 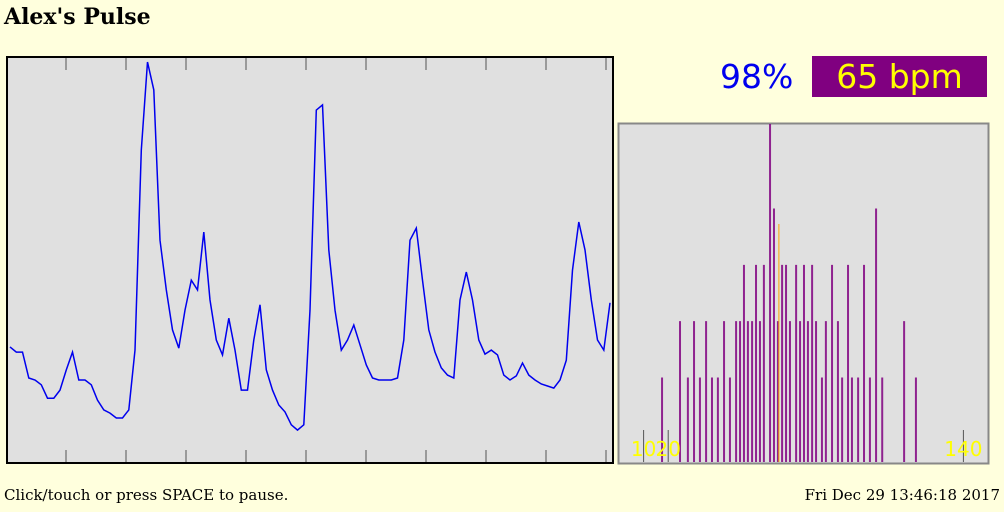 I want to click on page-title: Alex's Pulse, so click(x=77, y=17).